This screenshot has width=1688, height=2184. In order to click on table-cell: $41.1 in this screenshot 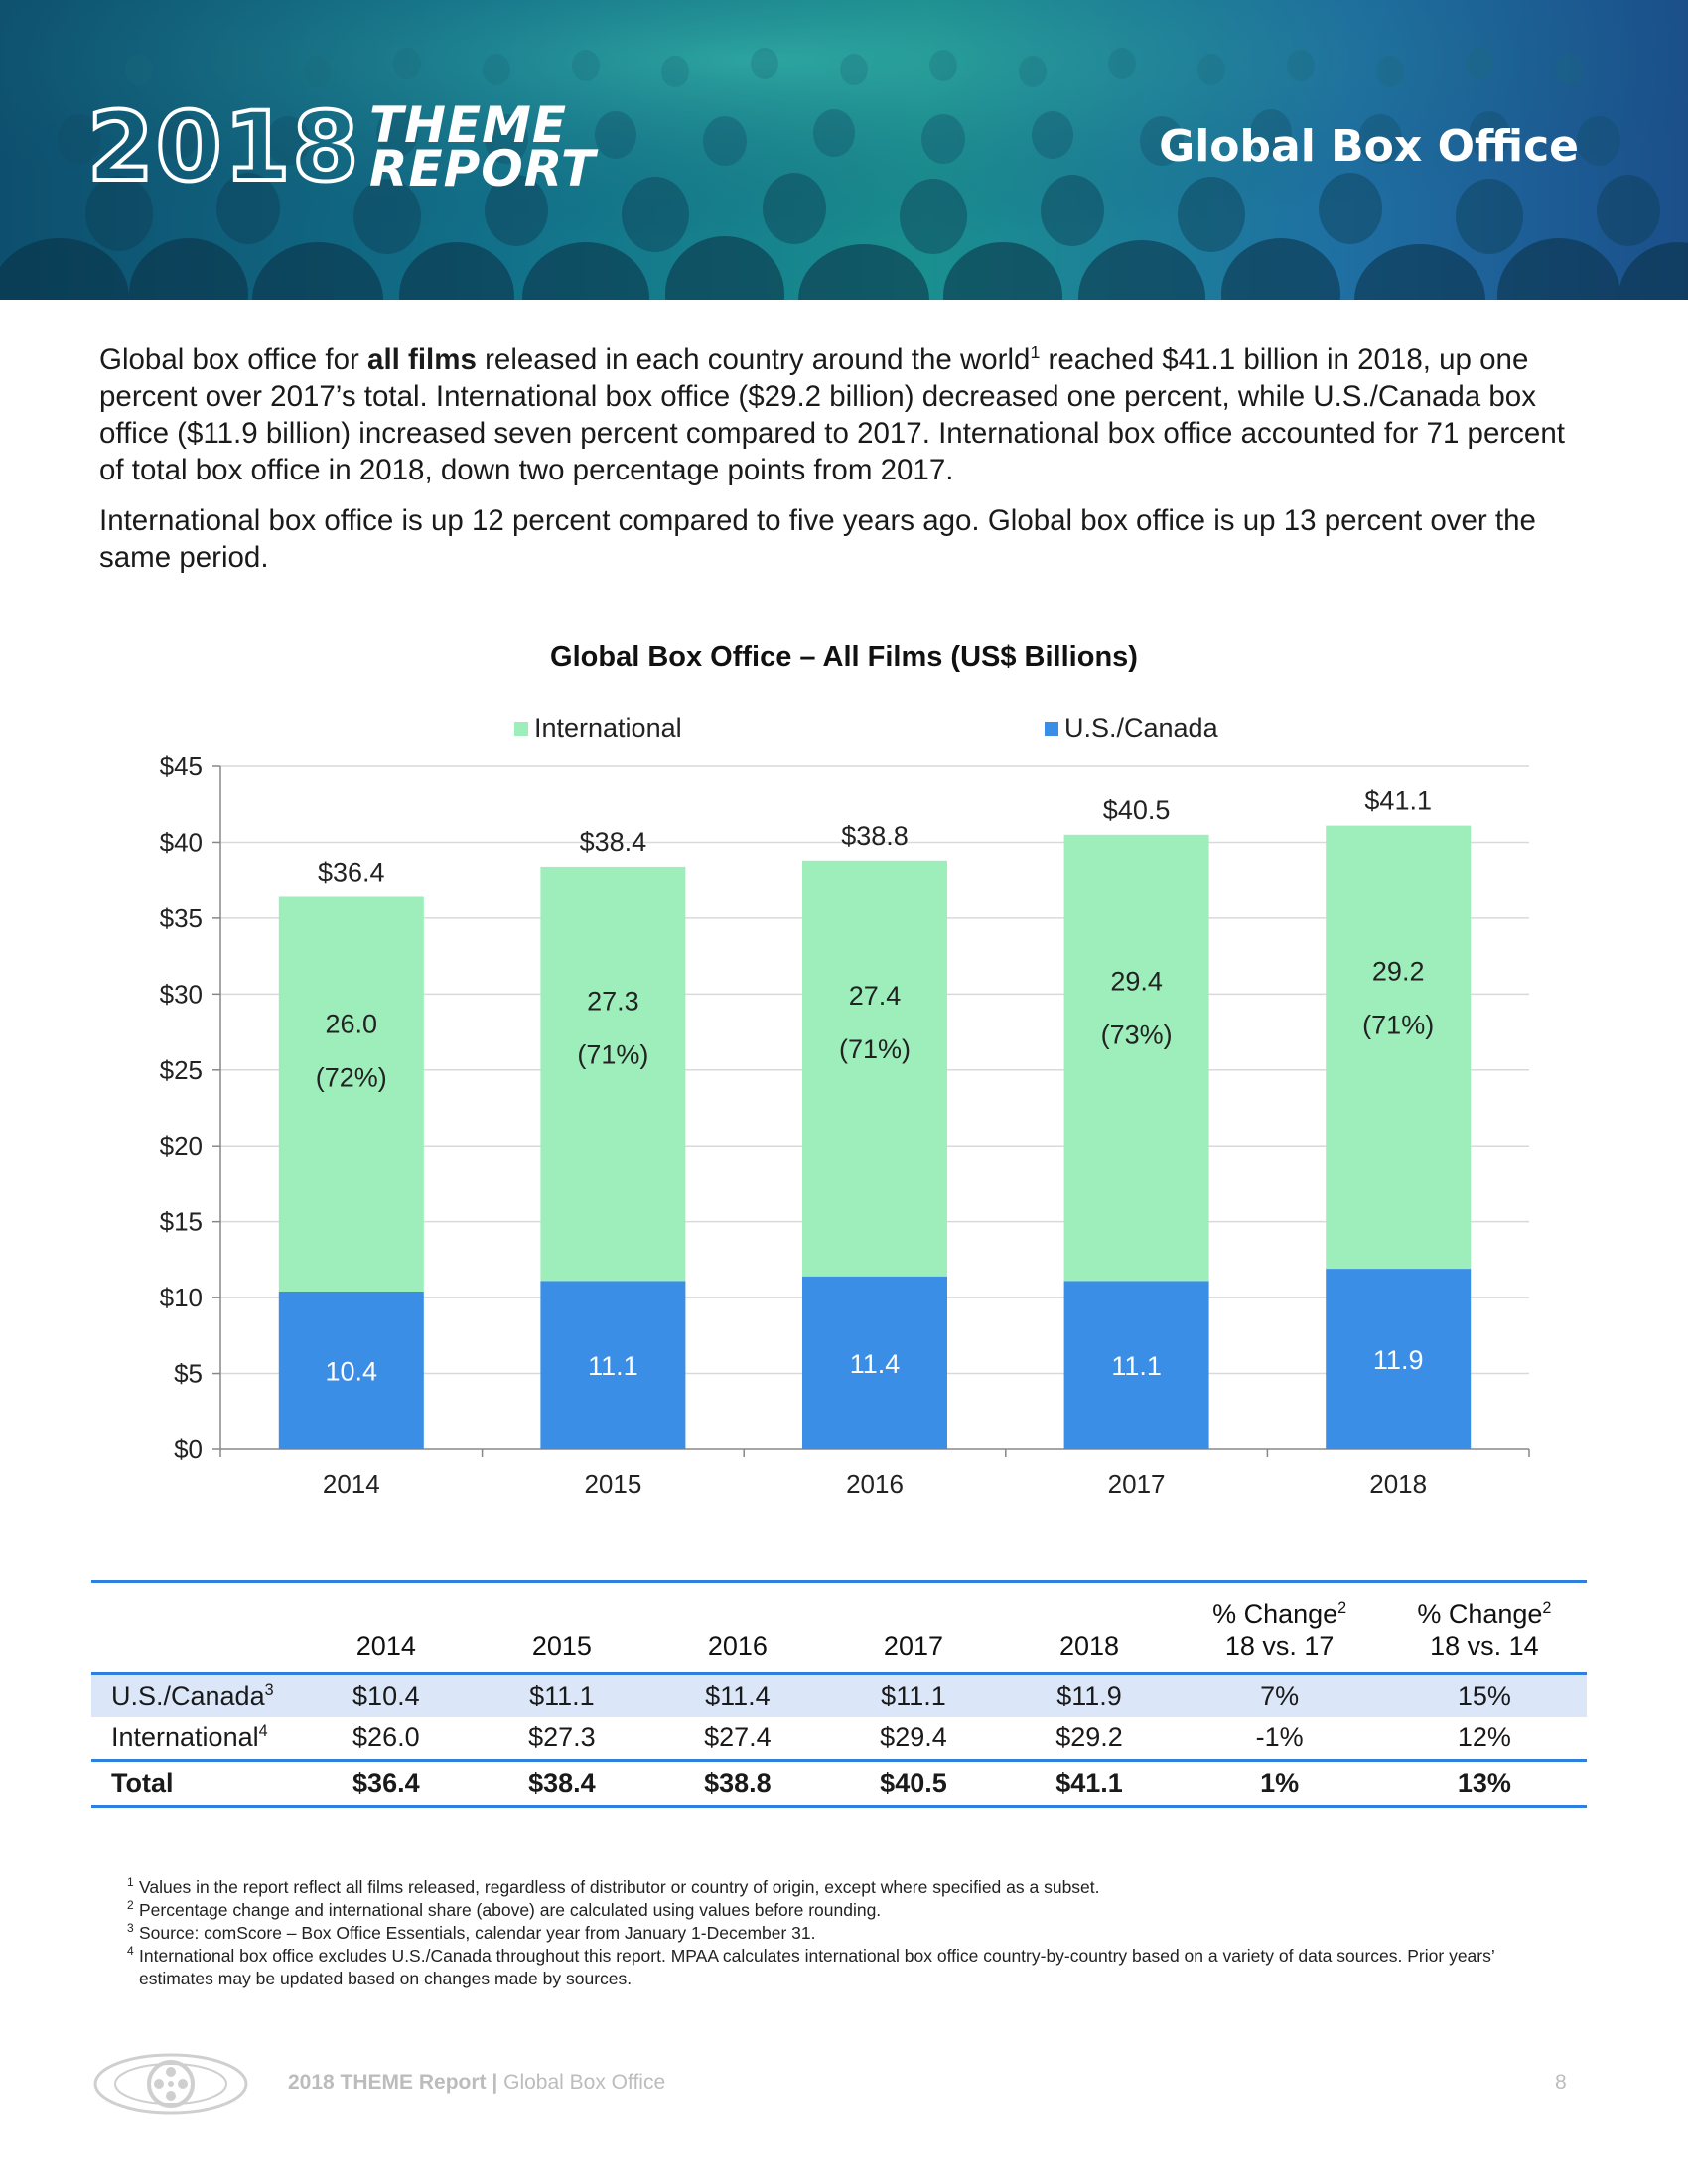, I will do `click(1089, 1783)`.